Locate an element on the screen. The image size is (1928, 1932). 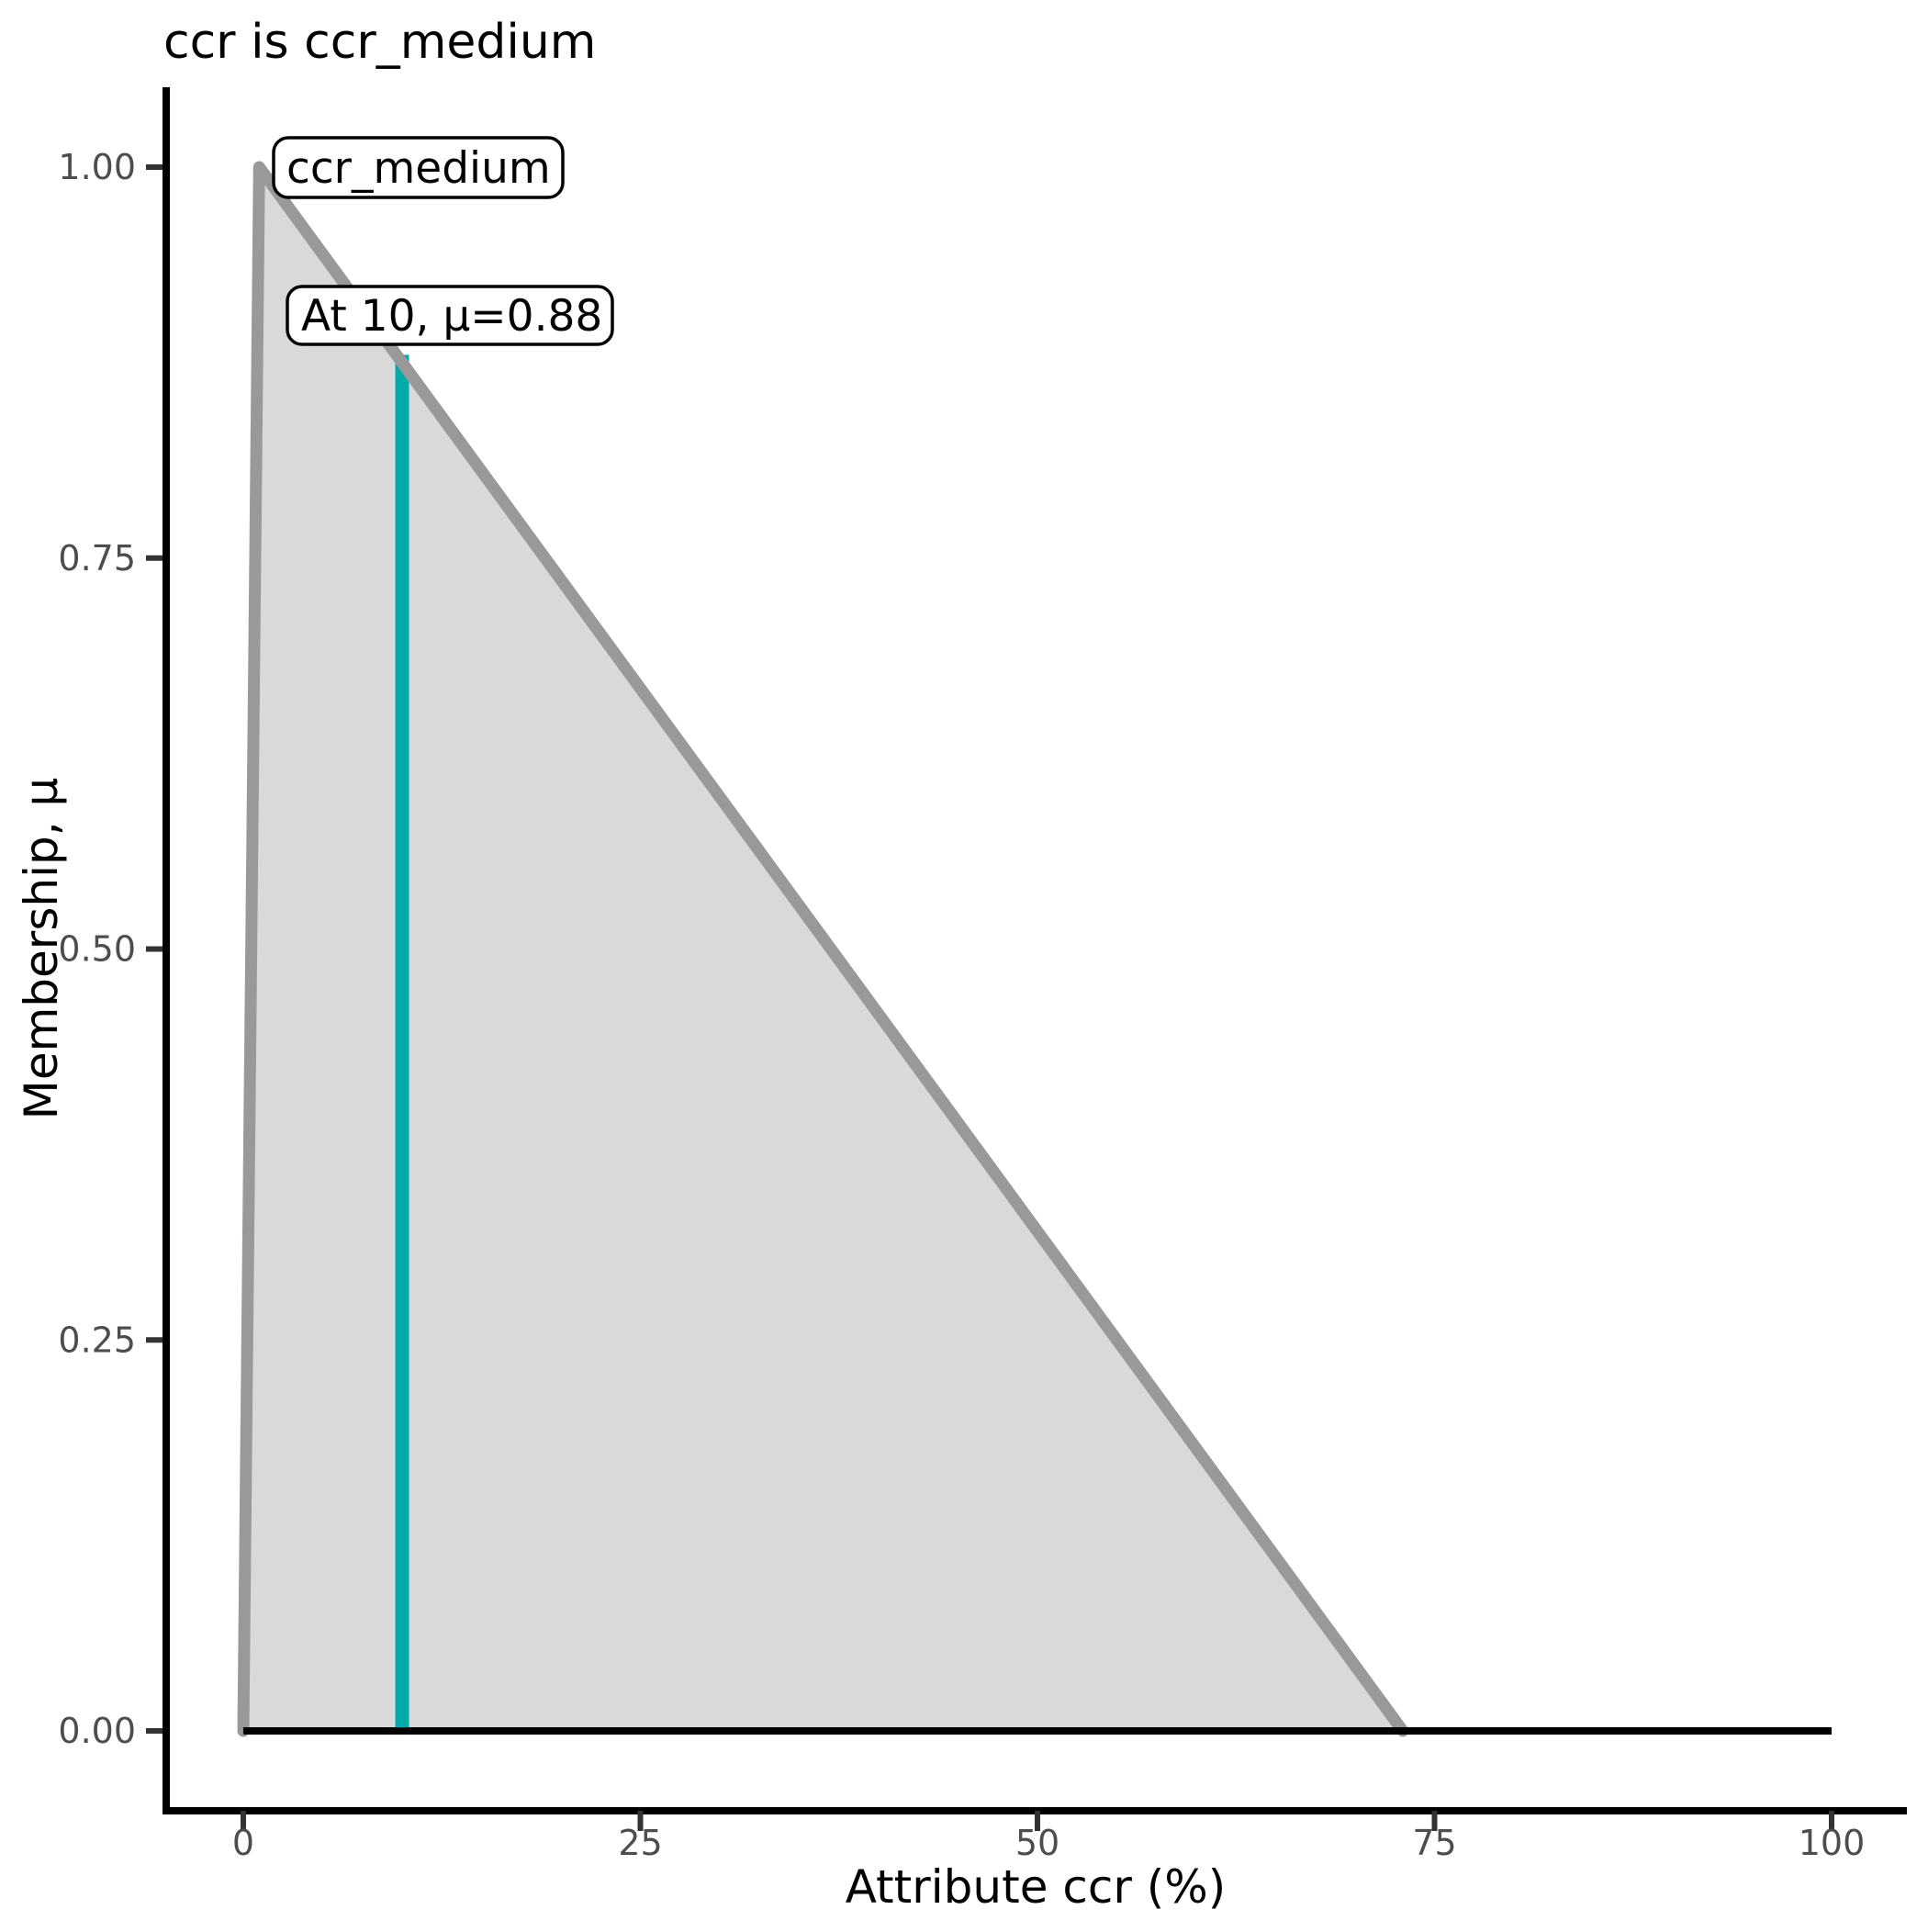
y-axis-ticks: 0.00 0.25 0.50 0.75 1.00 is located at coordinates (110, 949).